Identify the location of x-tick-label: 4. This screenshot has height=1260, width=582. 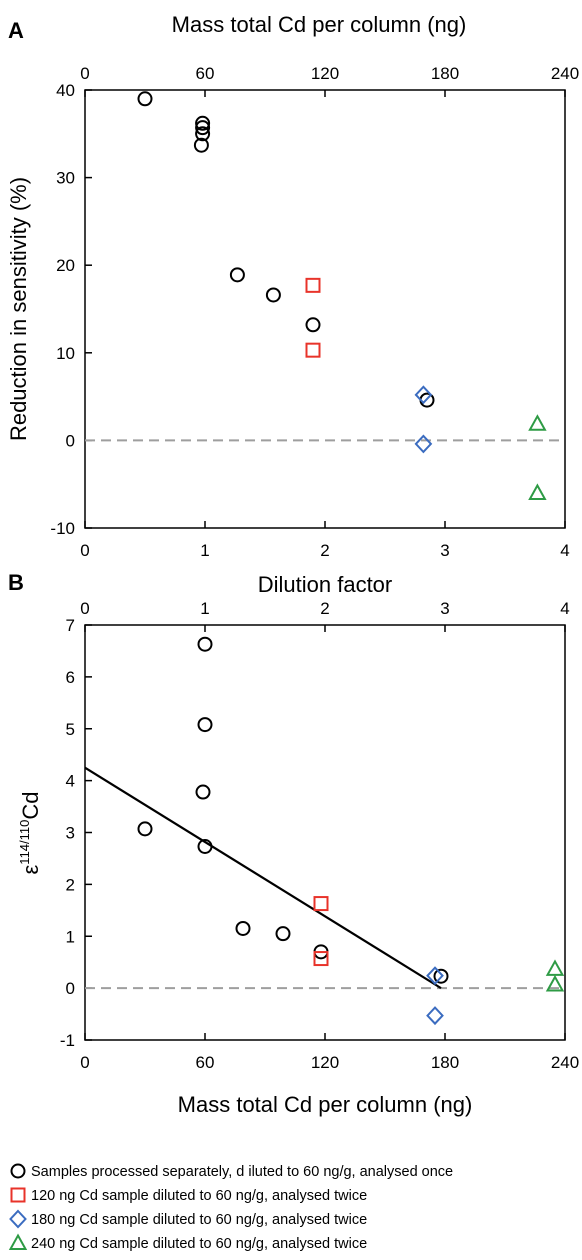
(564, 550).